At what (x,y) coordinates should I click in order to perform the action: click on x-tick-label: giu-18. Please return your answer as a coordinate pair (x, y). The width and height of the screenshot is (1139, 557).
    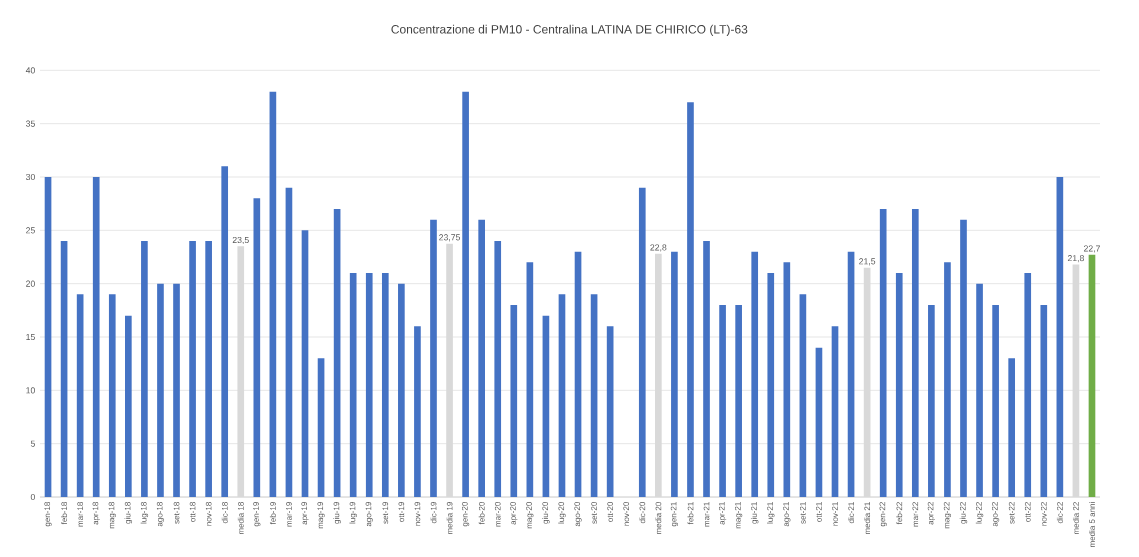
    Looking at the image, I should click on (128, 513).